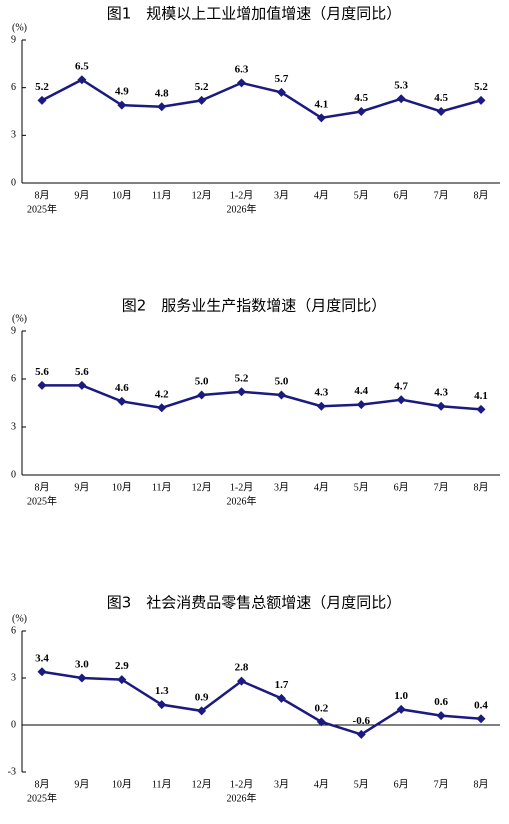  I want to click on value-label: 5.7, so click(282, 79).